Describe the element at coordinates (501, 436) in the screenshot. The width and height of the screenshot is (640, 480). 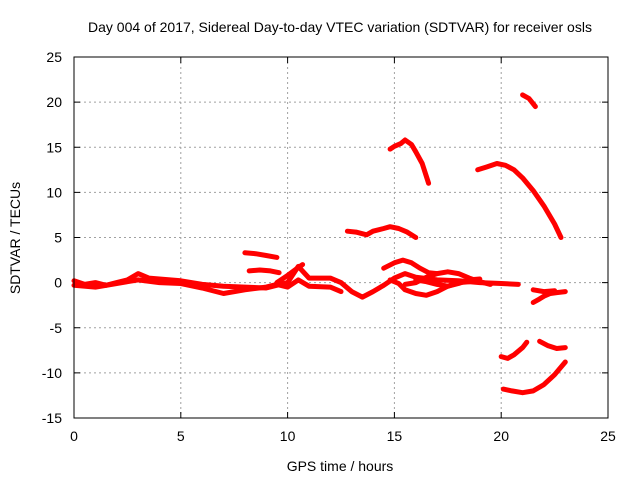
I see `x-tick-label: 20` at that location.